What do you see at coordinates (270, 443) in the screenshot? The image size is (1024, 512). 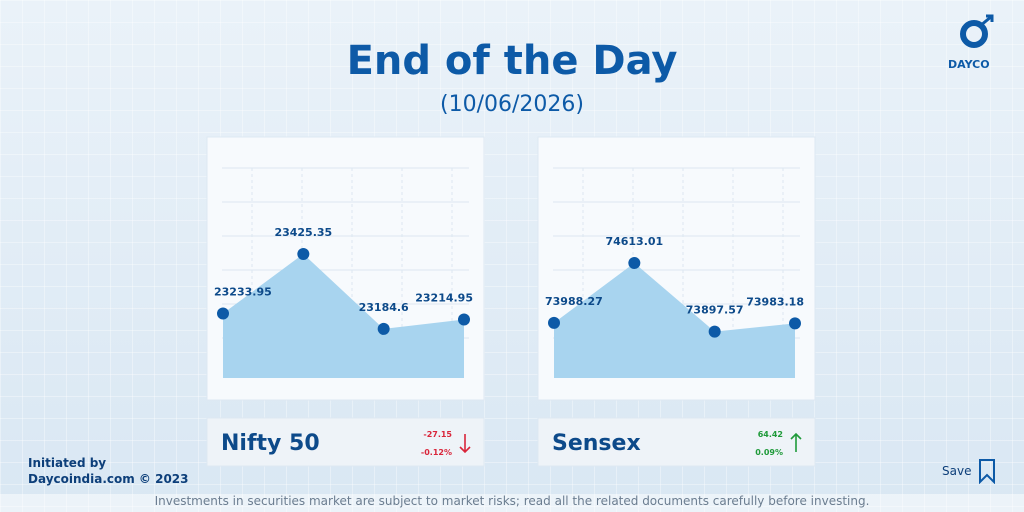 I see `chart-title: Nifty 50` at bounding box center [270, 443].